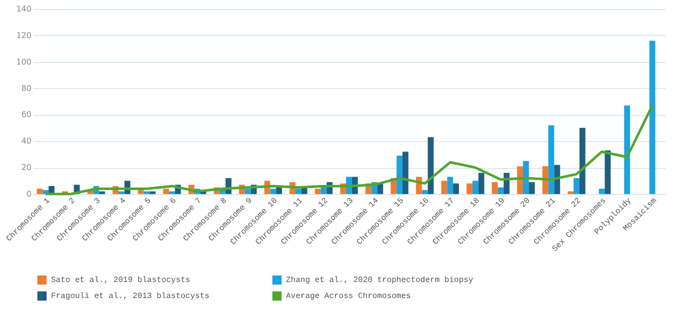 The width and height of the screenshot is (678, 320). What do you see at coordinates (24, 9) in the screenshot?
I see `y-tick-label: 140` at bounding box center [24, 9].